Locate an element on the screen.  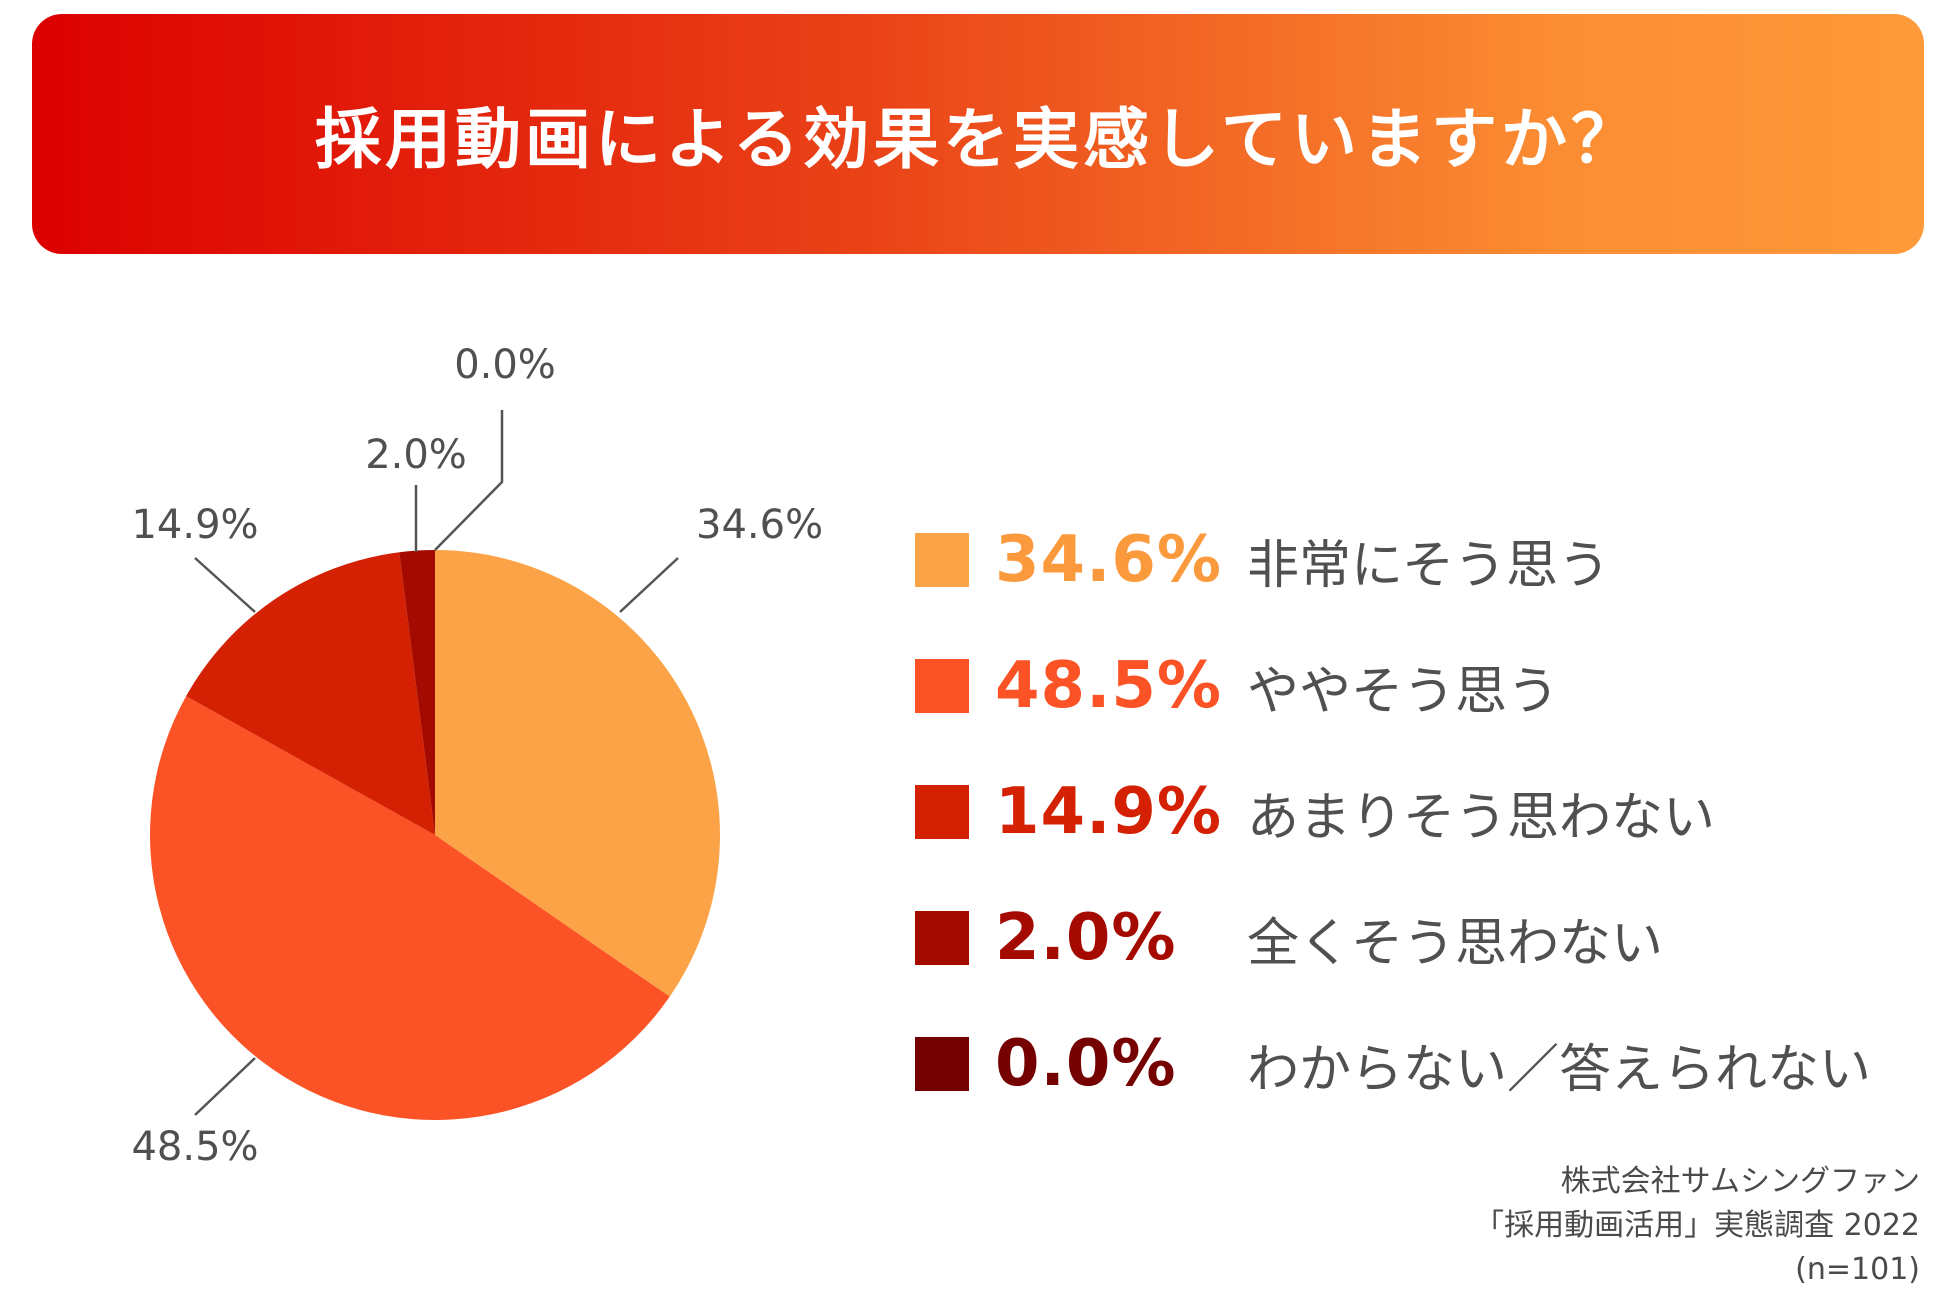
legend-item-not-really: 14.9% あまりそう思わない is located at coordinates (1415, 812).